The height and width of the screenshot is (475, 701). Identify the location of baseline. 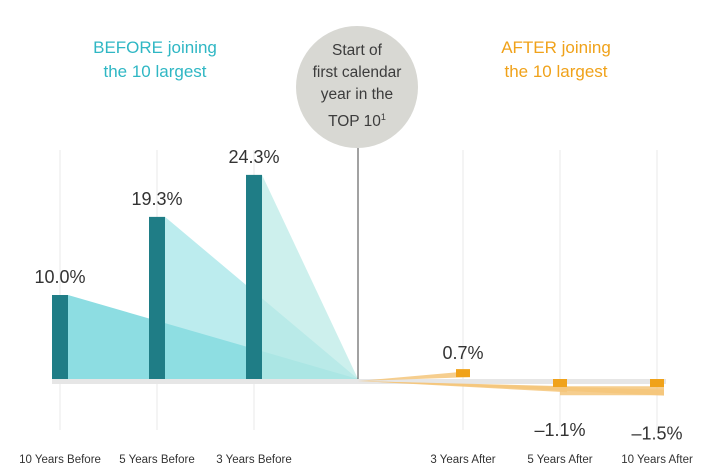
(359, 381).